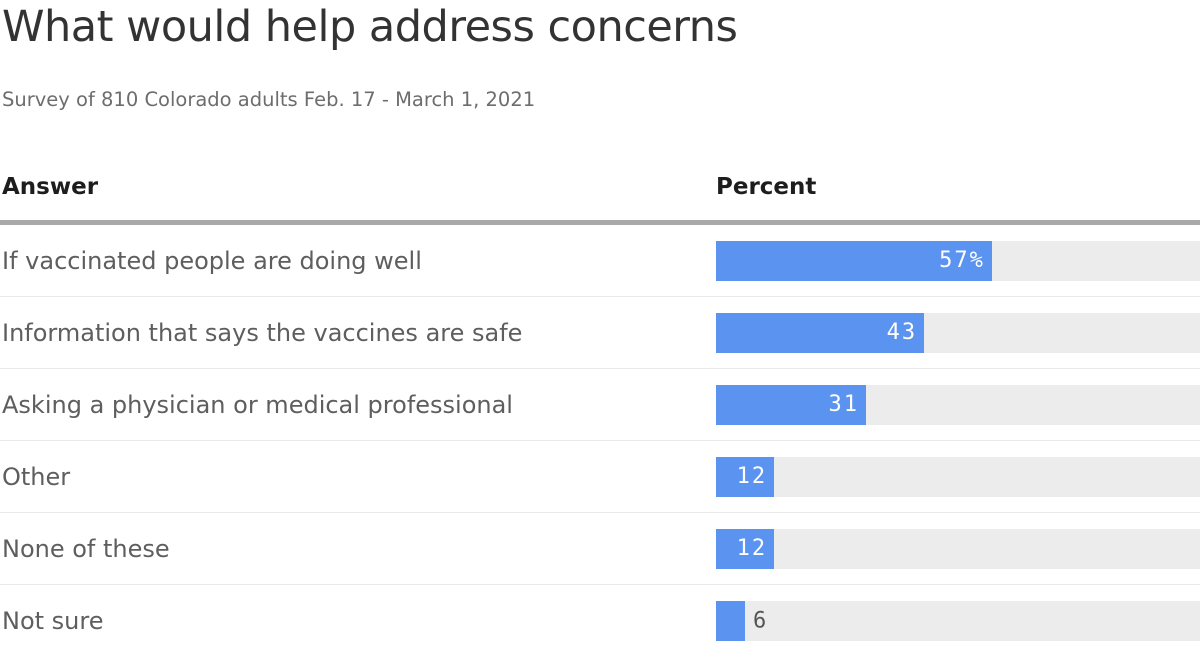 Image resolution: width=1200 pixels, height=656 pixels. Describe the element at coordinates (600, 549) in the screenshot. I see `table-row: None of these 12` at that location.